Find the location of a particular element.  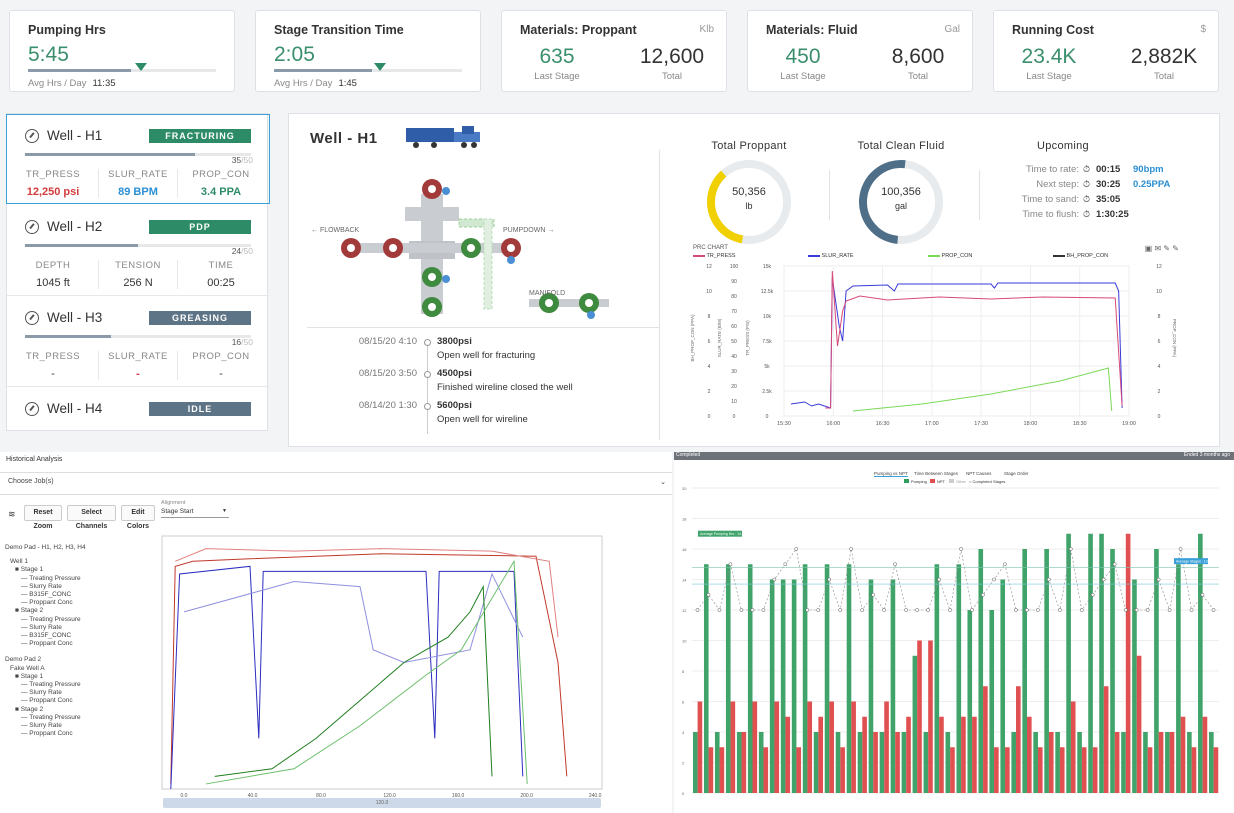

kpi-unit: Gal is located at coordinates (952, 29).